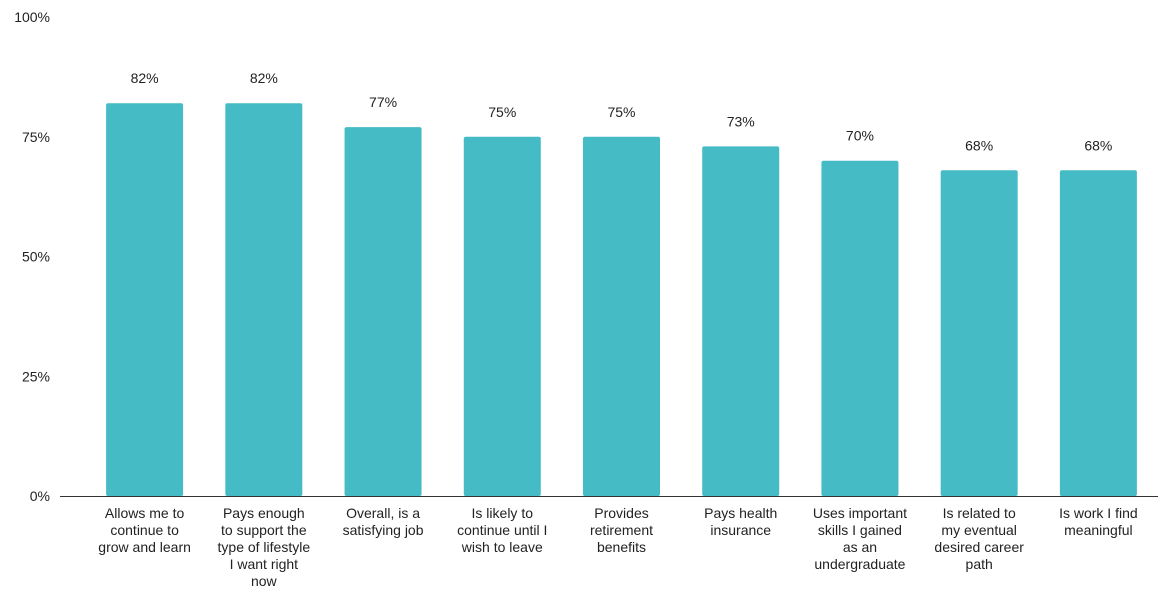 The width and height of the screenshot is (1169, 606). What do you see at coordinates (36, 376) in the screenshot?
I see `y-tick-label: 25%` at bounding box center [36, 376].